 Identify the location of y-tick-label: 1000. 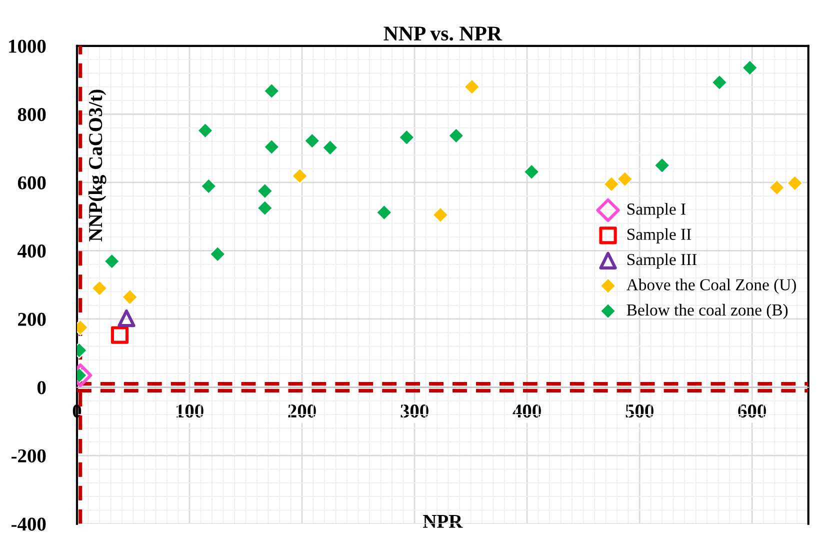
(27, 46).